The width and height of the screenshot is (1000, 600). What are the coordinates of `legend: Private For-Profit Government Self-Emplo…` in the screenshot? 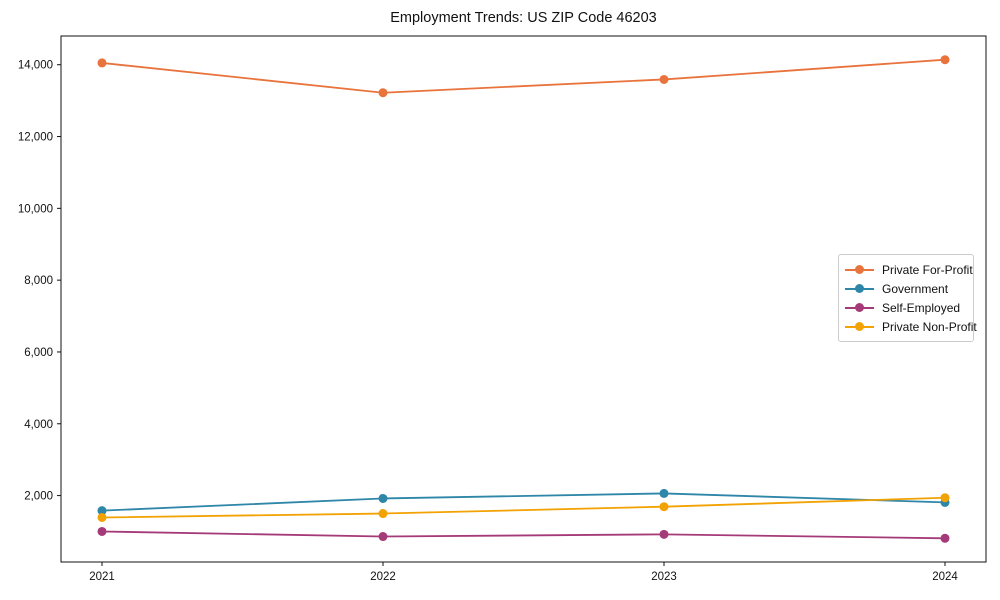 It's located at (907, 298).